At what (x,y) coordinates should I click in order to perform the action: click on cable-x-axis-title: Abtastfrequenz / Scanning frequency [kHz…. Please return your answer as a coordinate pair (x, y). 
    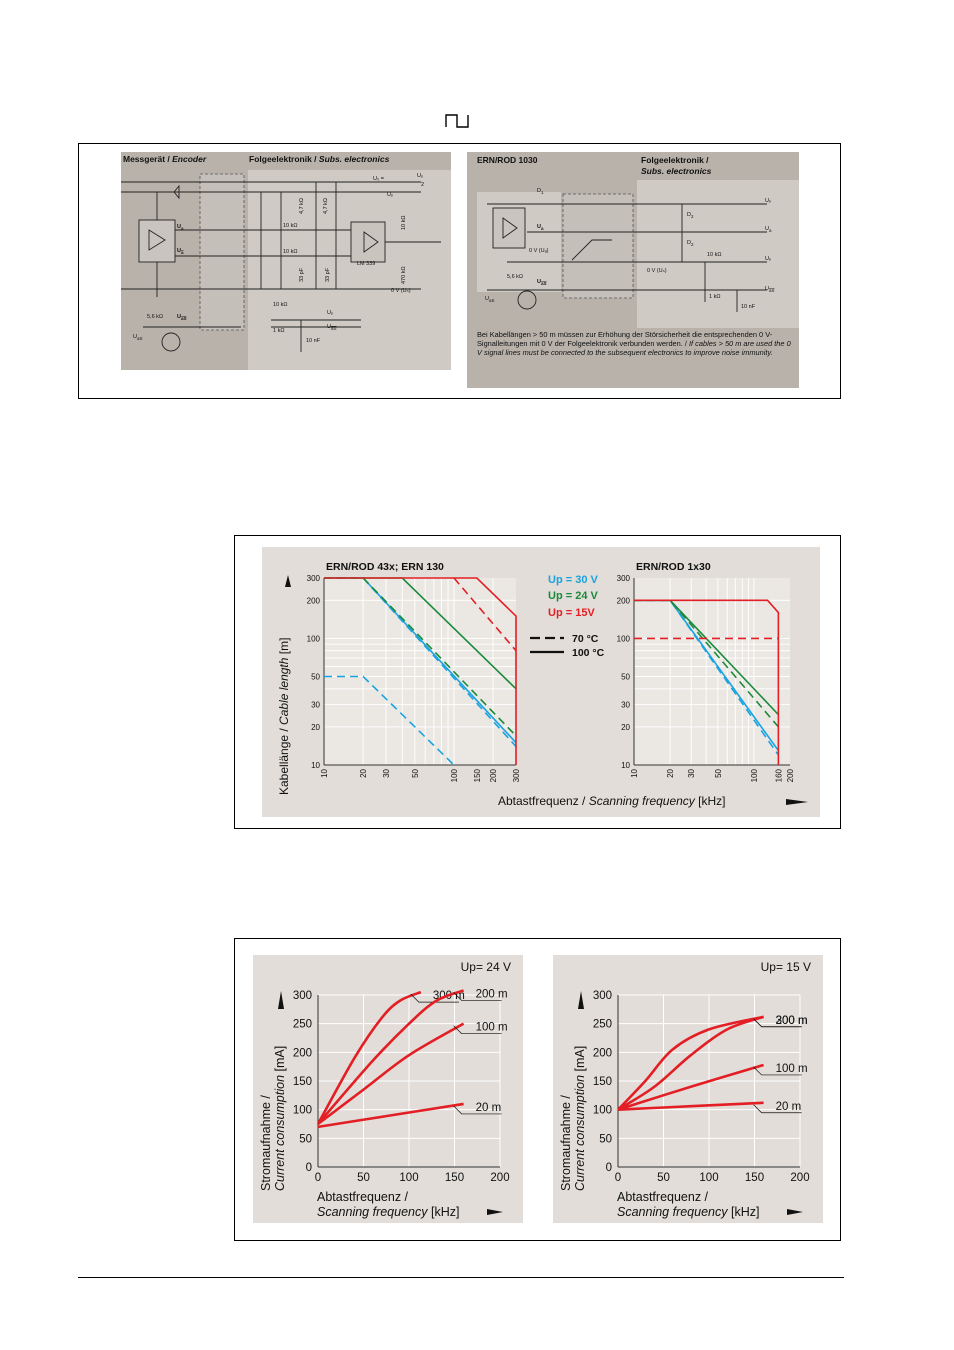
    Looking at the image, I should click on (611, 801).